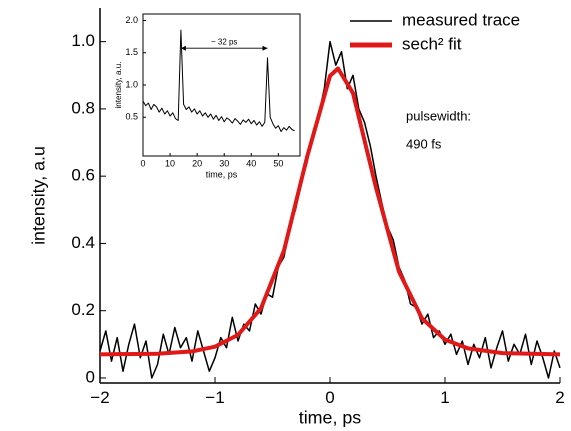 This screenshot has width=571, height=431. Describe the element at coordinates (83, 107) in the screenshot. I see `y-tick-label: 0.8` at that location.